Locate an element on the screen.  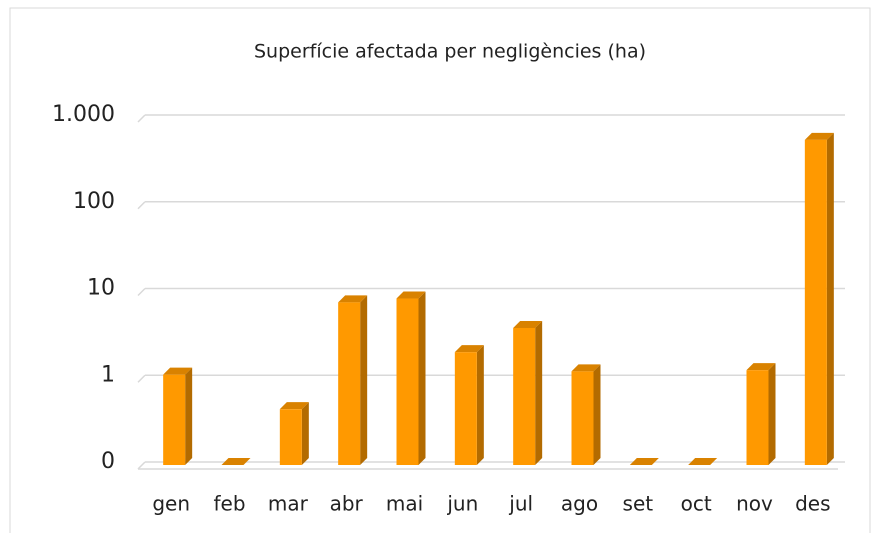
x-tick-label: gen is located at coordinates (171, 504).